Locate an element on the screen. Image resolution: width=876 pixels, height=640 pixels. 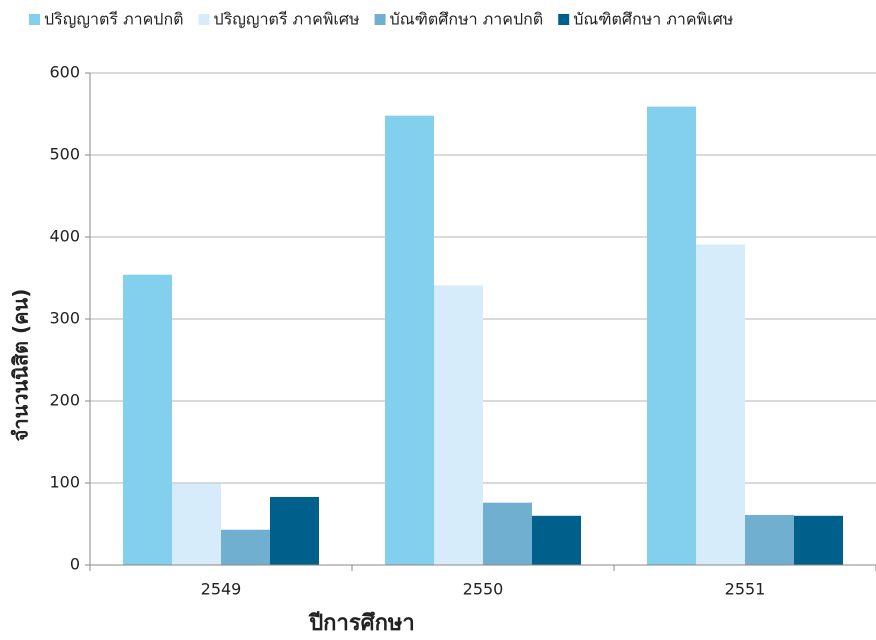
y-tick-label: 400 is located at coordinates (64, 236).